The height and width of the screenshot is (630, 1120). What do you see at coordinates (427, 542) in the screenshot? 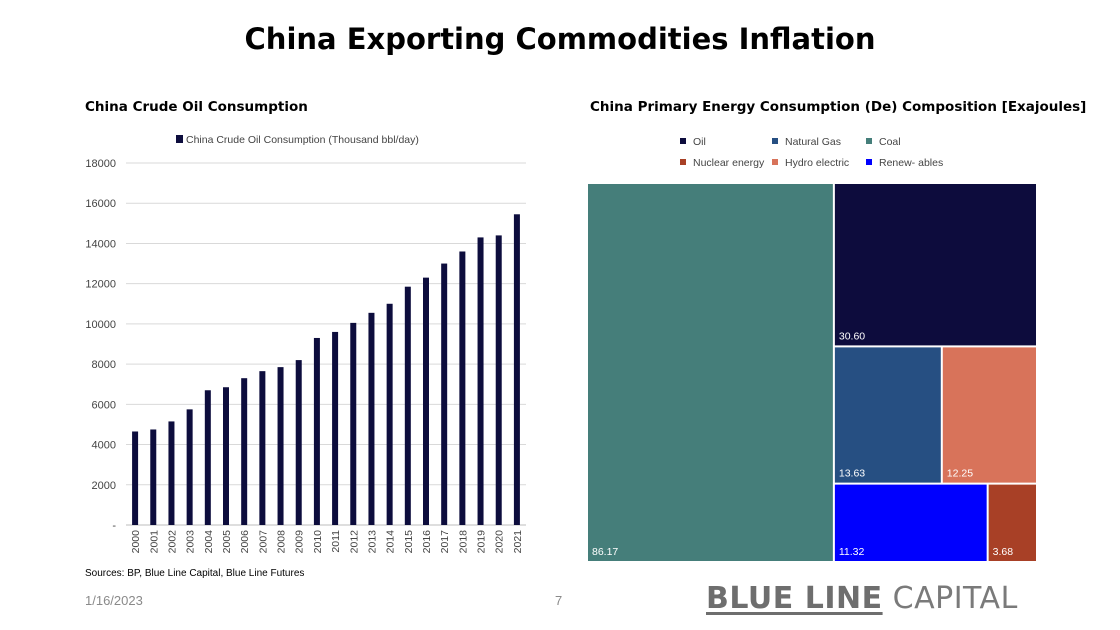
I see `x-tick-label: 2016` at bounding box center [427, 542].